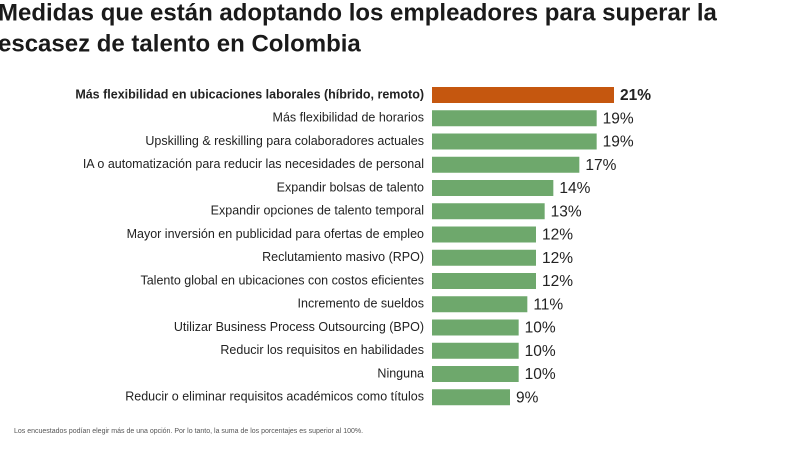 This screenshot has height=452, width=800. What do you see at coordinates (180, 43) in the screenshot?
I see `chart-title: escasez de talento en Colombia` at bounding box center [180, 43].